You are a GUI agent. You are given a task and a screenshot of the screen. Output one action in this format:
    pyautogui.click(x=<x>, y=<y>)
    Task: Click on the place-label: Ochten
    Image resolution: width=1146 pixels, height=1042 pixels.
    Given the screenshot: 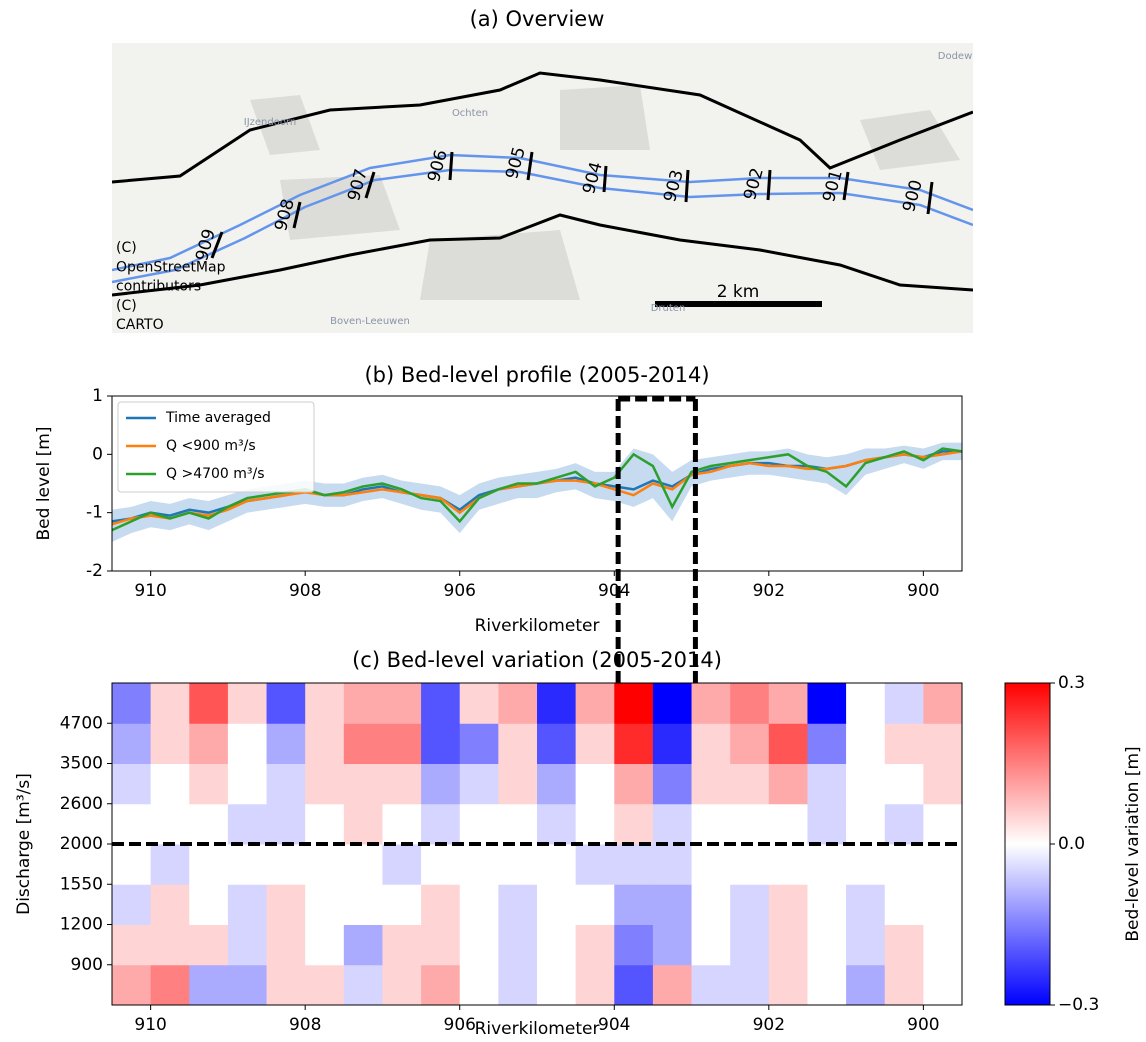 What is the action you would take?
    pyautogui.click(x=470, y=113)
    